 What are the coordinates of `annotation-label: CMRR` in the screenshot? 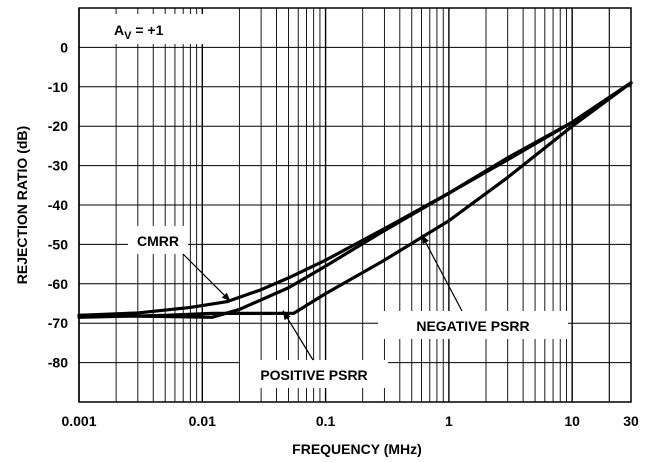 It's located at (158, 241).